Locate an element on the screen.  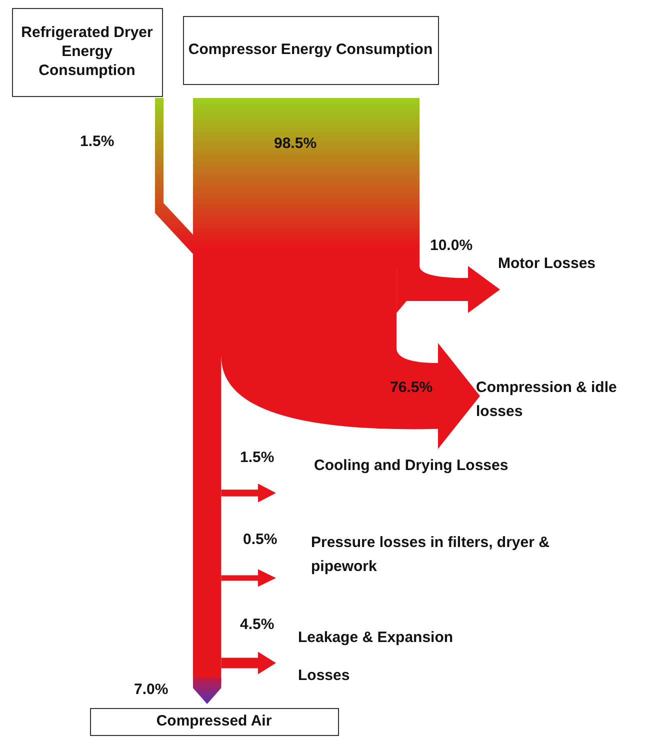
category-label: Pressure losses in filters, dryer & pipework is located at coordinates (430, 555).